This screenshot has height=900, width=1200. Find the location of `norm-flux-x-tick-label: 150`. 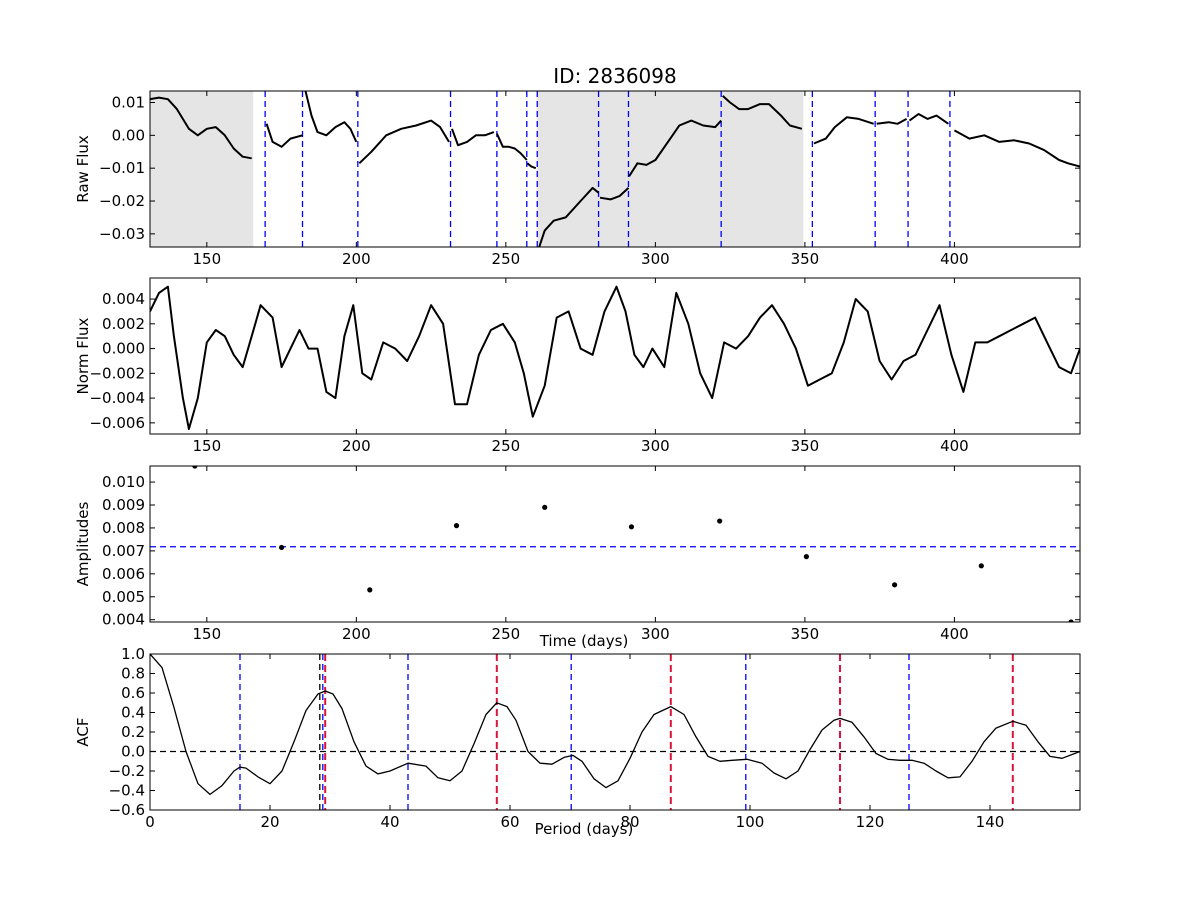

norm-flux-x-tick-label: 150 is located at coordinates (206, 446).